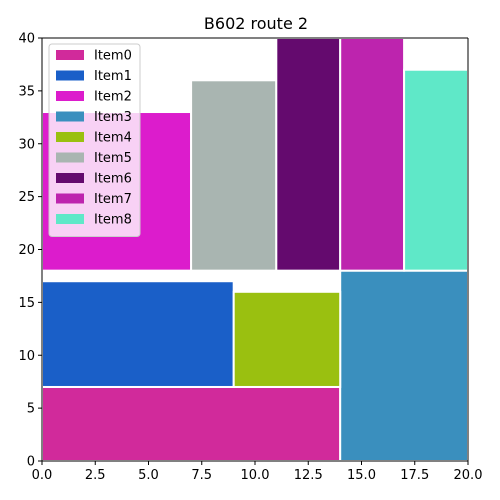 This screenshot has width=500, height=500. What do you see at coordinates (308, 475) in the screenshot?
I see `x-tick-label-5: 12.5` at bounding box center [308, 475].